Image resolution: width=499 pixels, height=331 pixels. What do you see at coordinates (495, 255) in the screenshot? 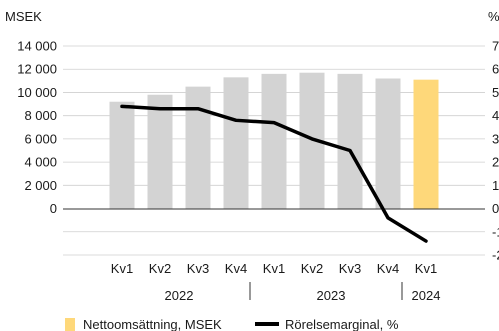
I see `right-tick-label: -2` at bounding box center [495, 255].